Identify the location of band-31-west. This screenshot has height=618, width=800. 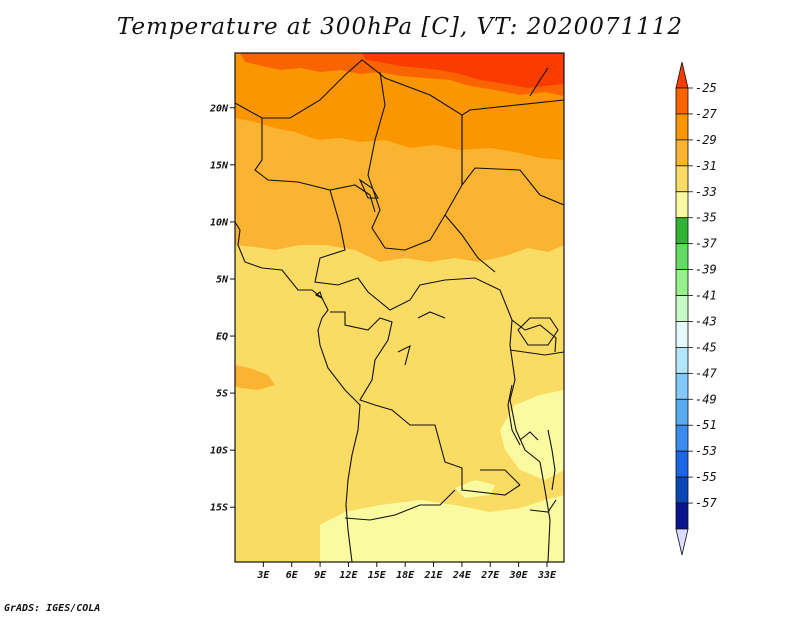
(255, 377).